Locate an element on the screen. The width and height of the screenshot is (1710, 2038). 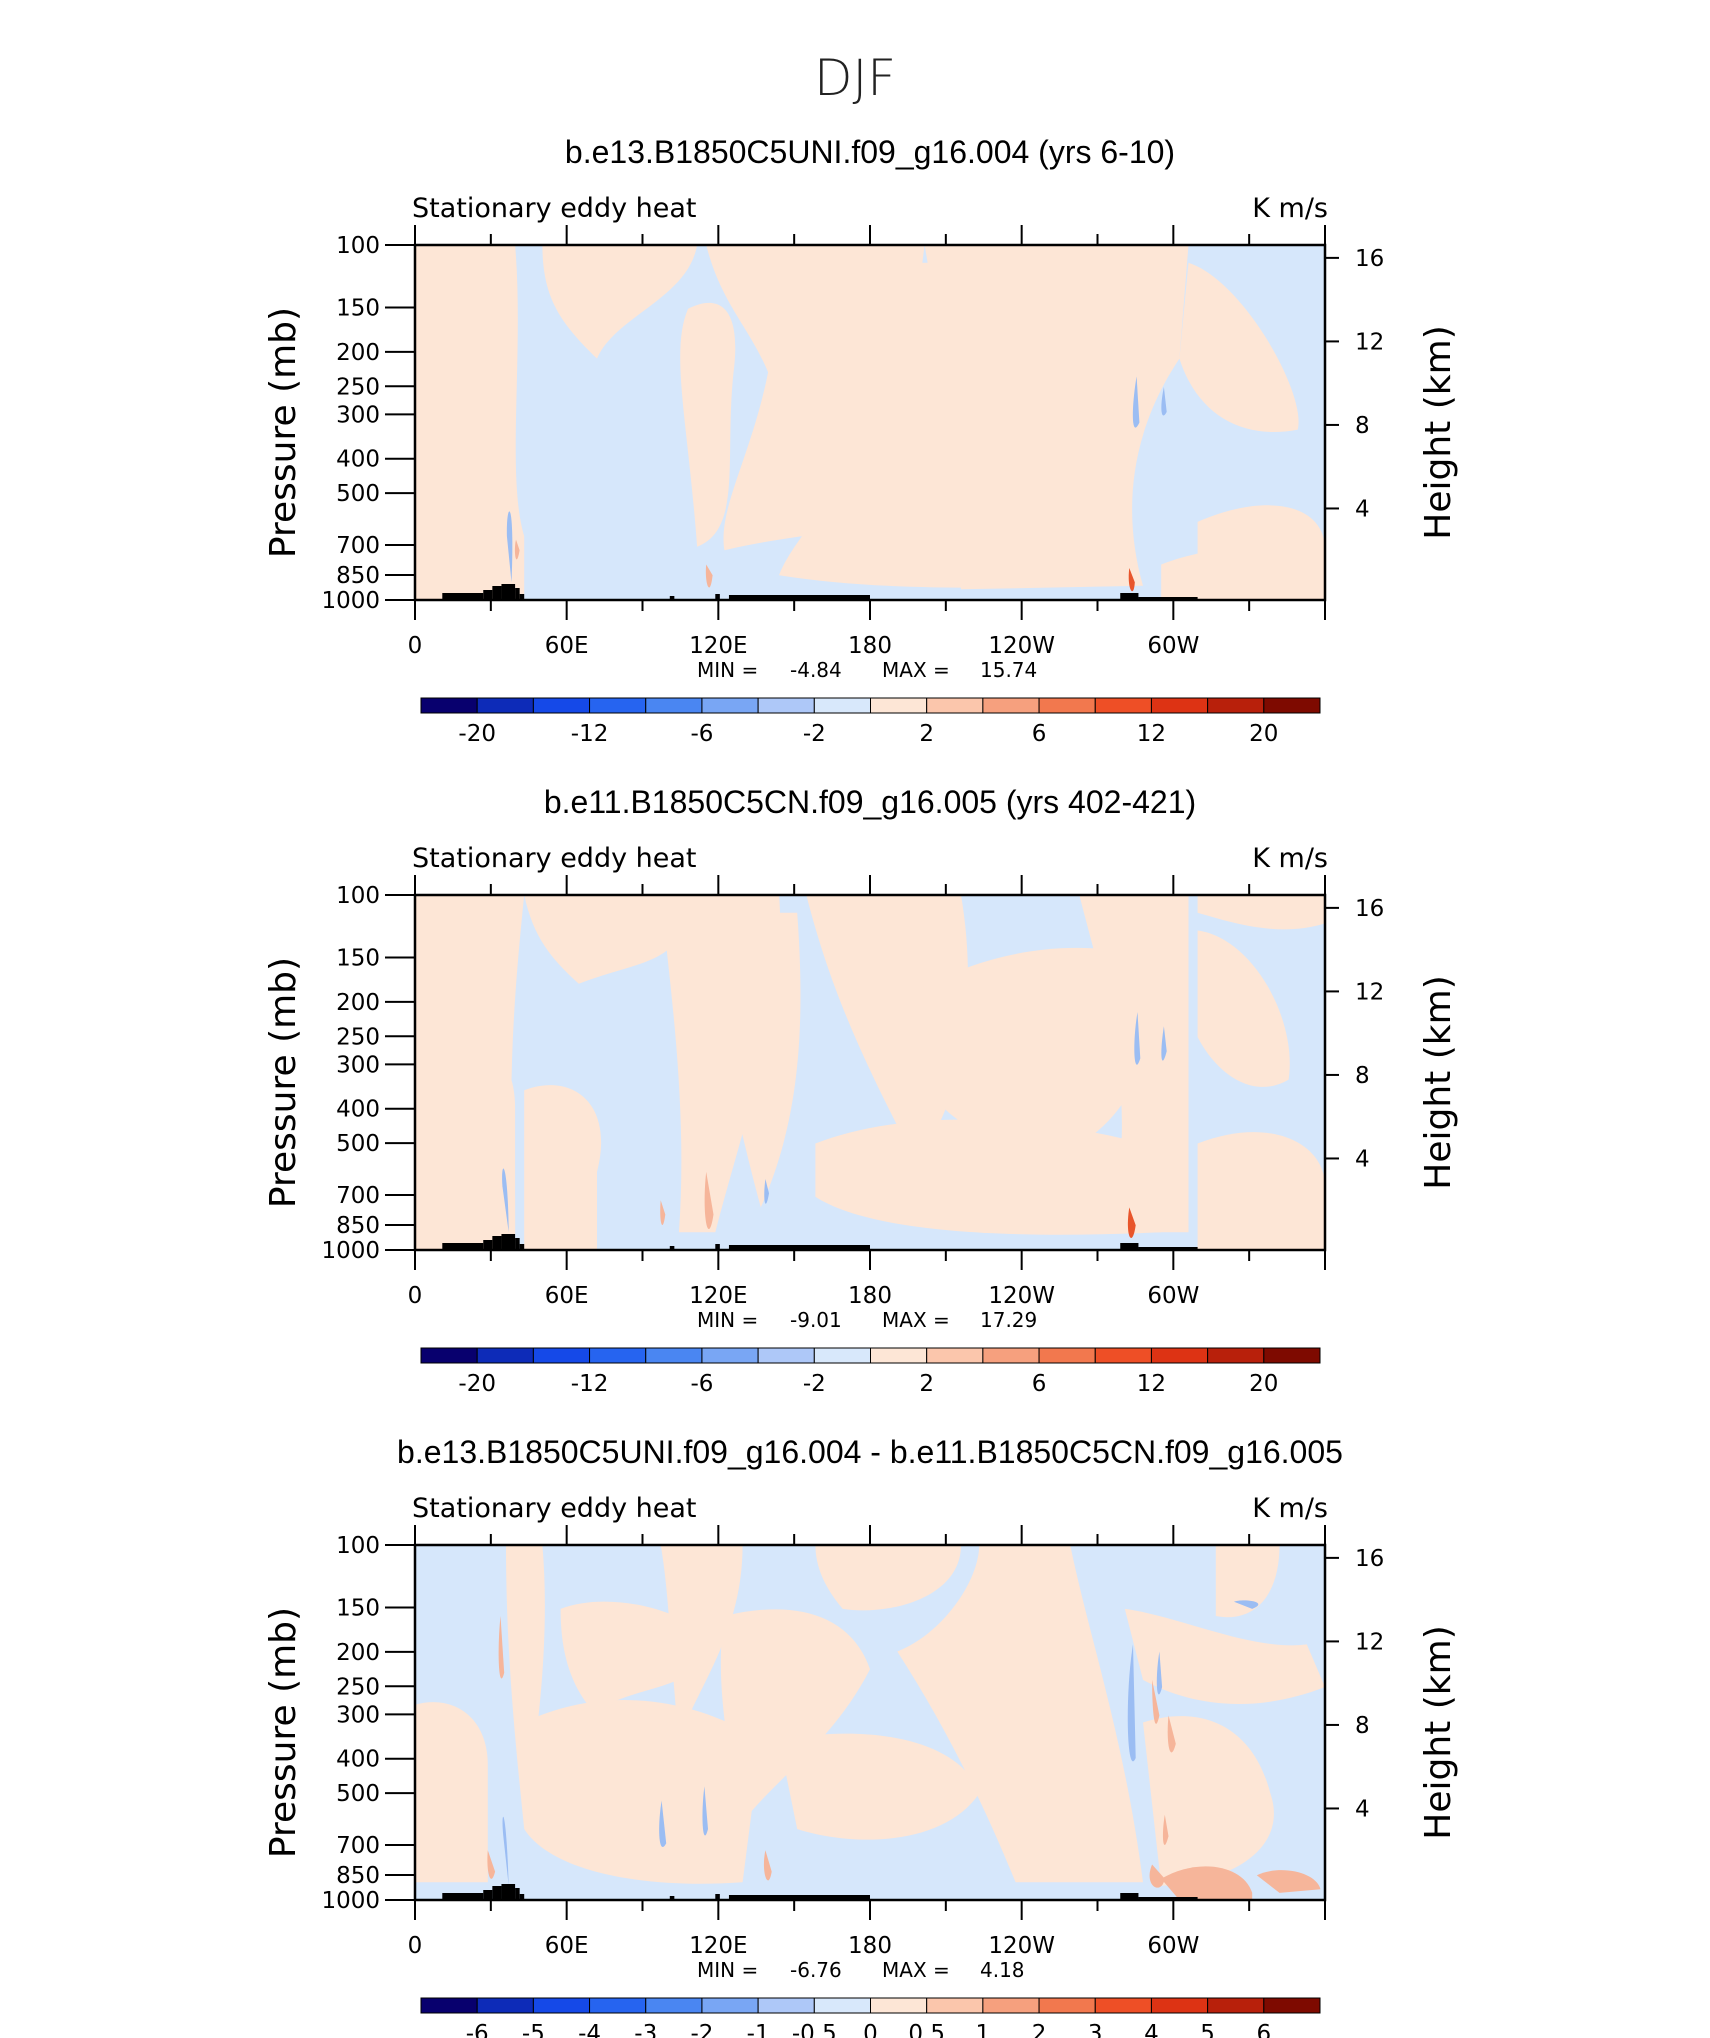
colorbar-label: 20 is located at coordinates (1263, 1384).